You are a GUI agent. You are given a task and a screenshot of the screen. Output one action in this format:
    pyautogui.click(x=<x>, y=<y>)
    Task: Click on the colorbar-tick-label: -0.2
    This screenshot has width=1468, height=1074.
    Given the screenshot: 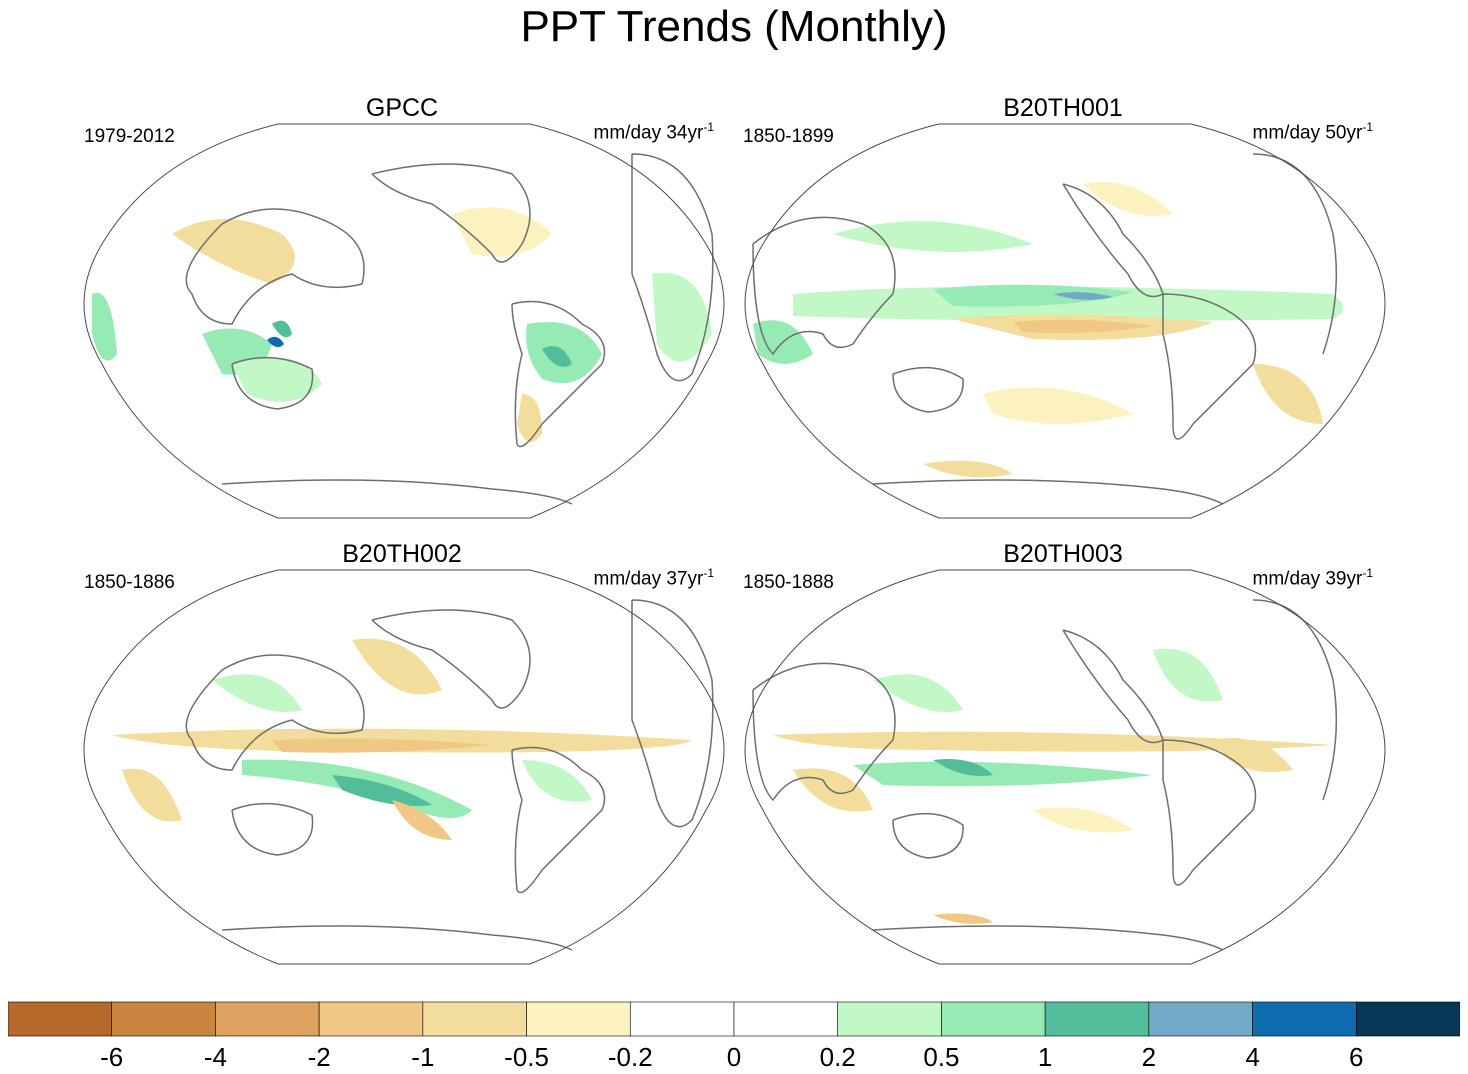 What is the action you would take?
    pyautogui.click(x=630, y=1057)
    